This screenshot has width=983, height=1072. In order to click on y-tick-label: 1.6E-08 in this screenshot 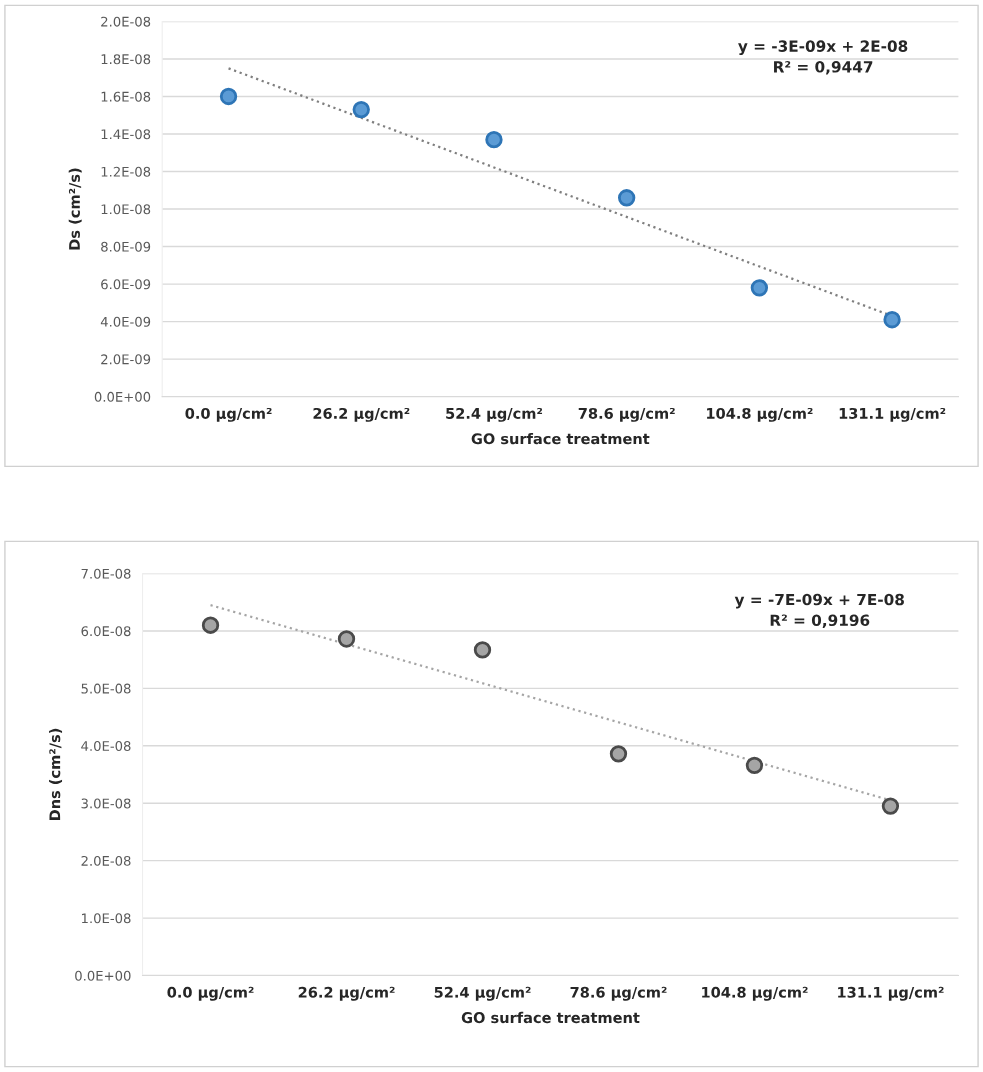, I will do `click(126, 96)`.